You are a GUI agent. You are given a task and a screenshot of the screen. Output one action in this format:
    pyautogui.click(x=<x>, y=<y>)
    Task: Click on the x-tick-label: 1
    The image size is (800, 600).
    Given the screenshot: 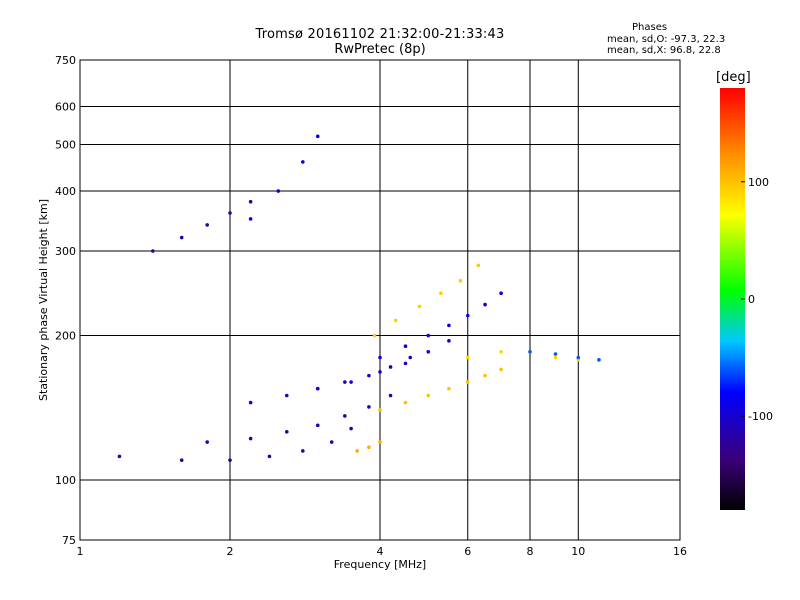 What is the action you would take?
    pyautogui.click(x=80, y=551)
    